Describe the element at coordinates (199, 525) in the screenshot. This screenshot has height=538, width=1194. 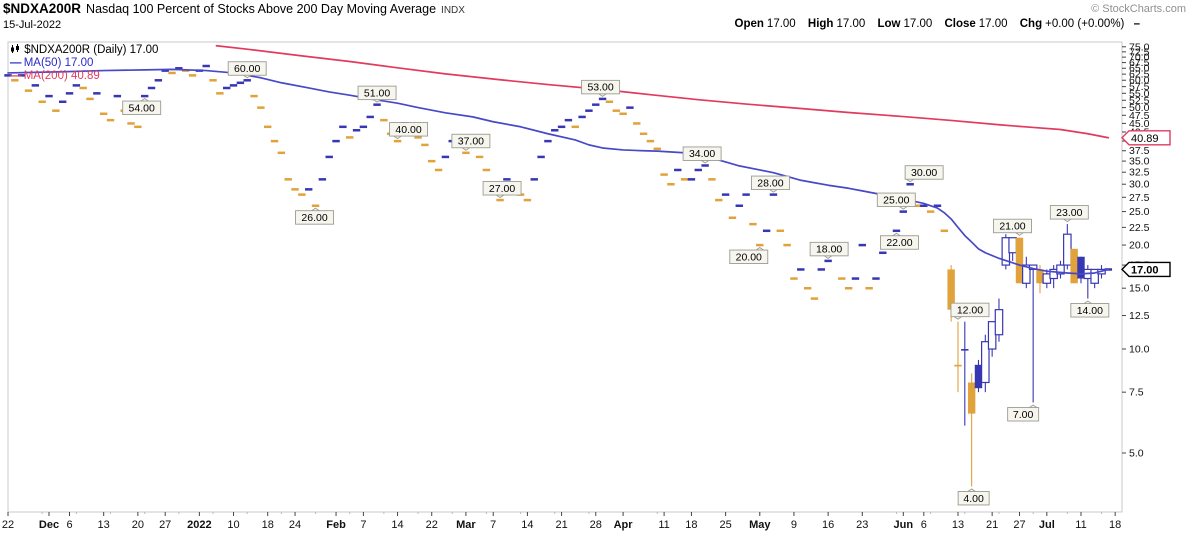
I see `svg-text: 2022` at that location.